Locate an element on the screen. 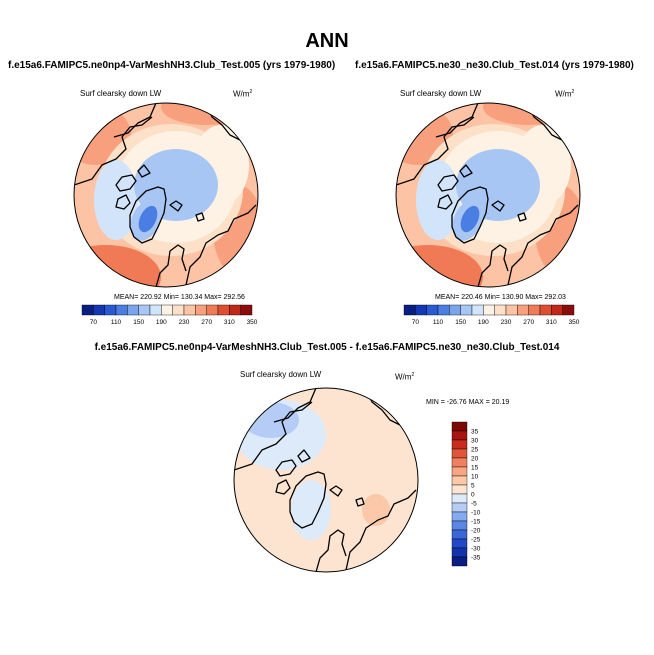  panel-2-map is located at coordinates (488, 195).